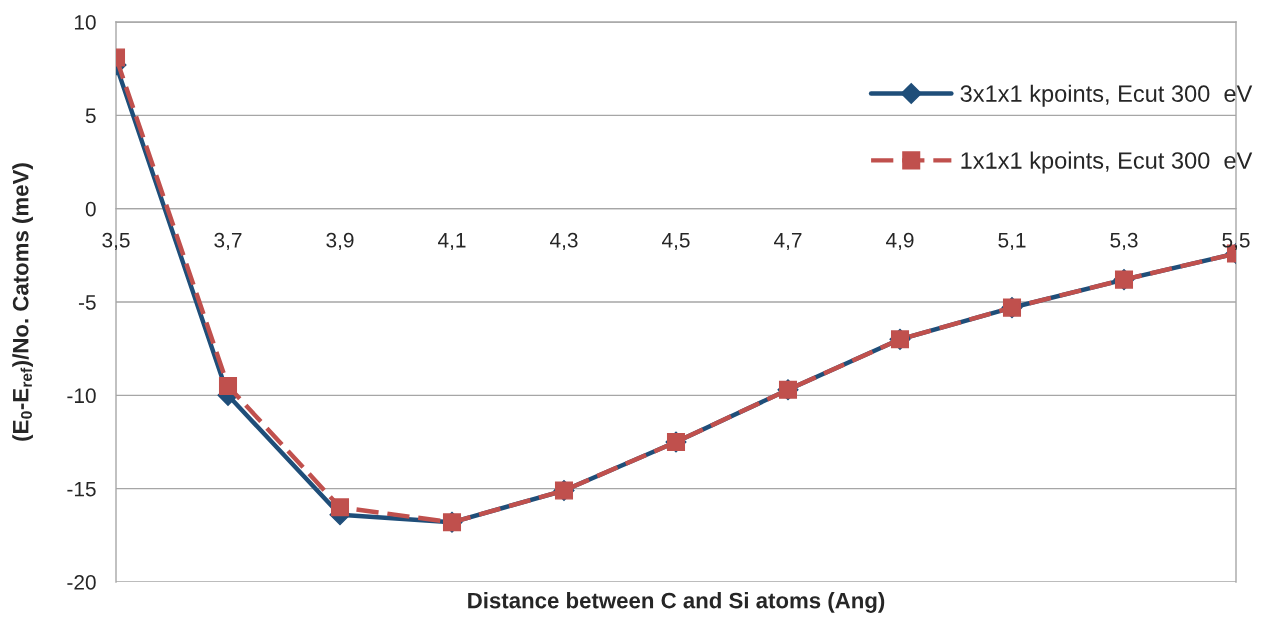 This screenshot has height=619, width=1283. Describe the element at coordinates (116, 241) in the screenshot. I see `x-tick-label: 3,5` at that location.